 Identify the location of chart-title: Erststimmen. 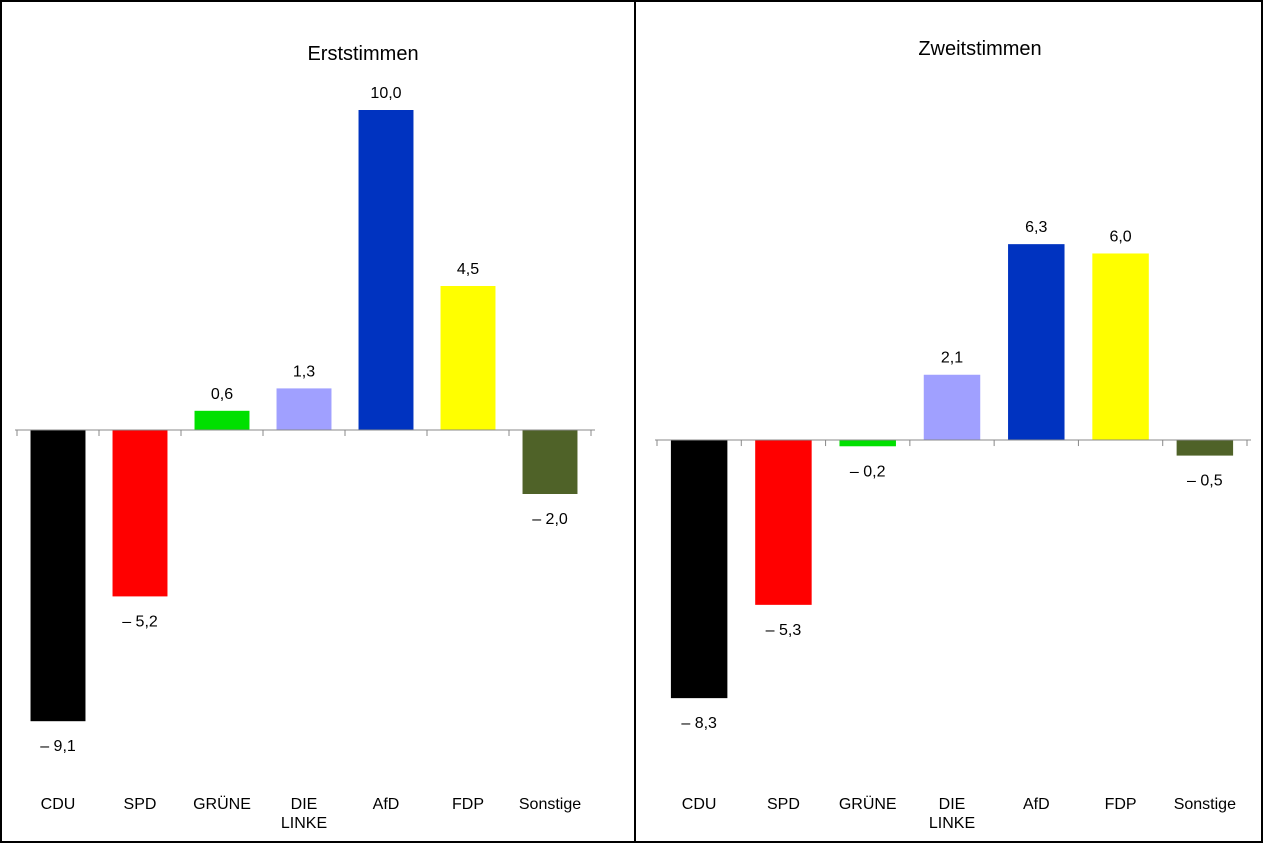
(362, 54).